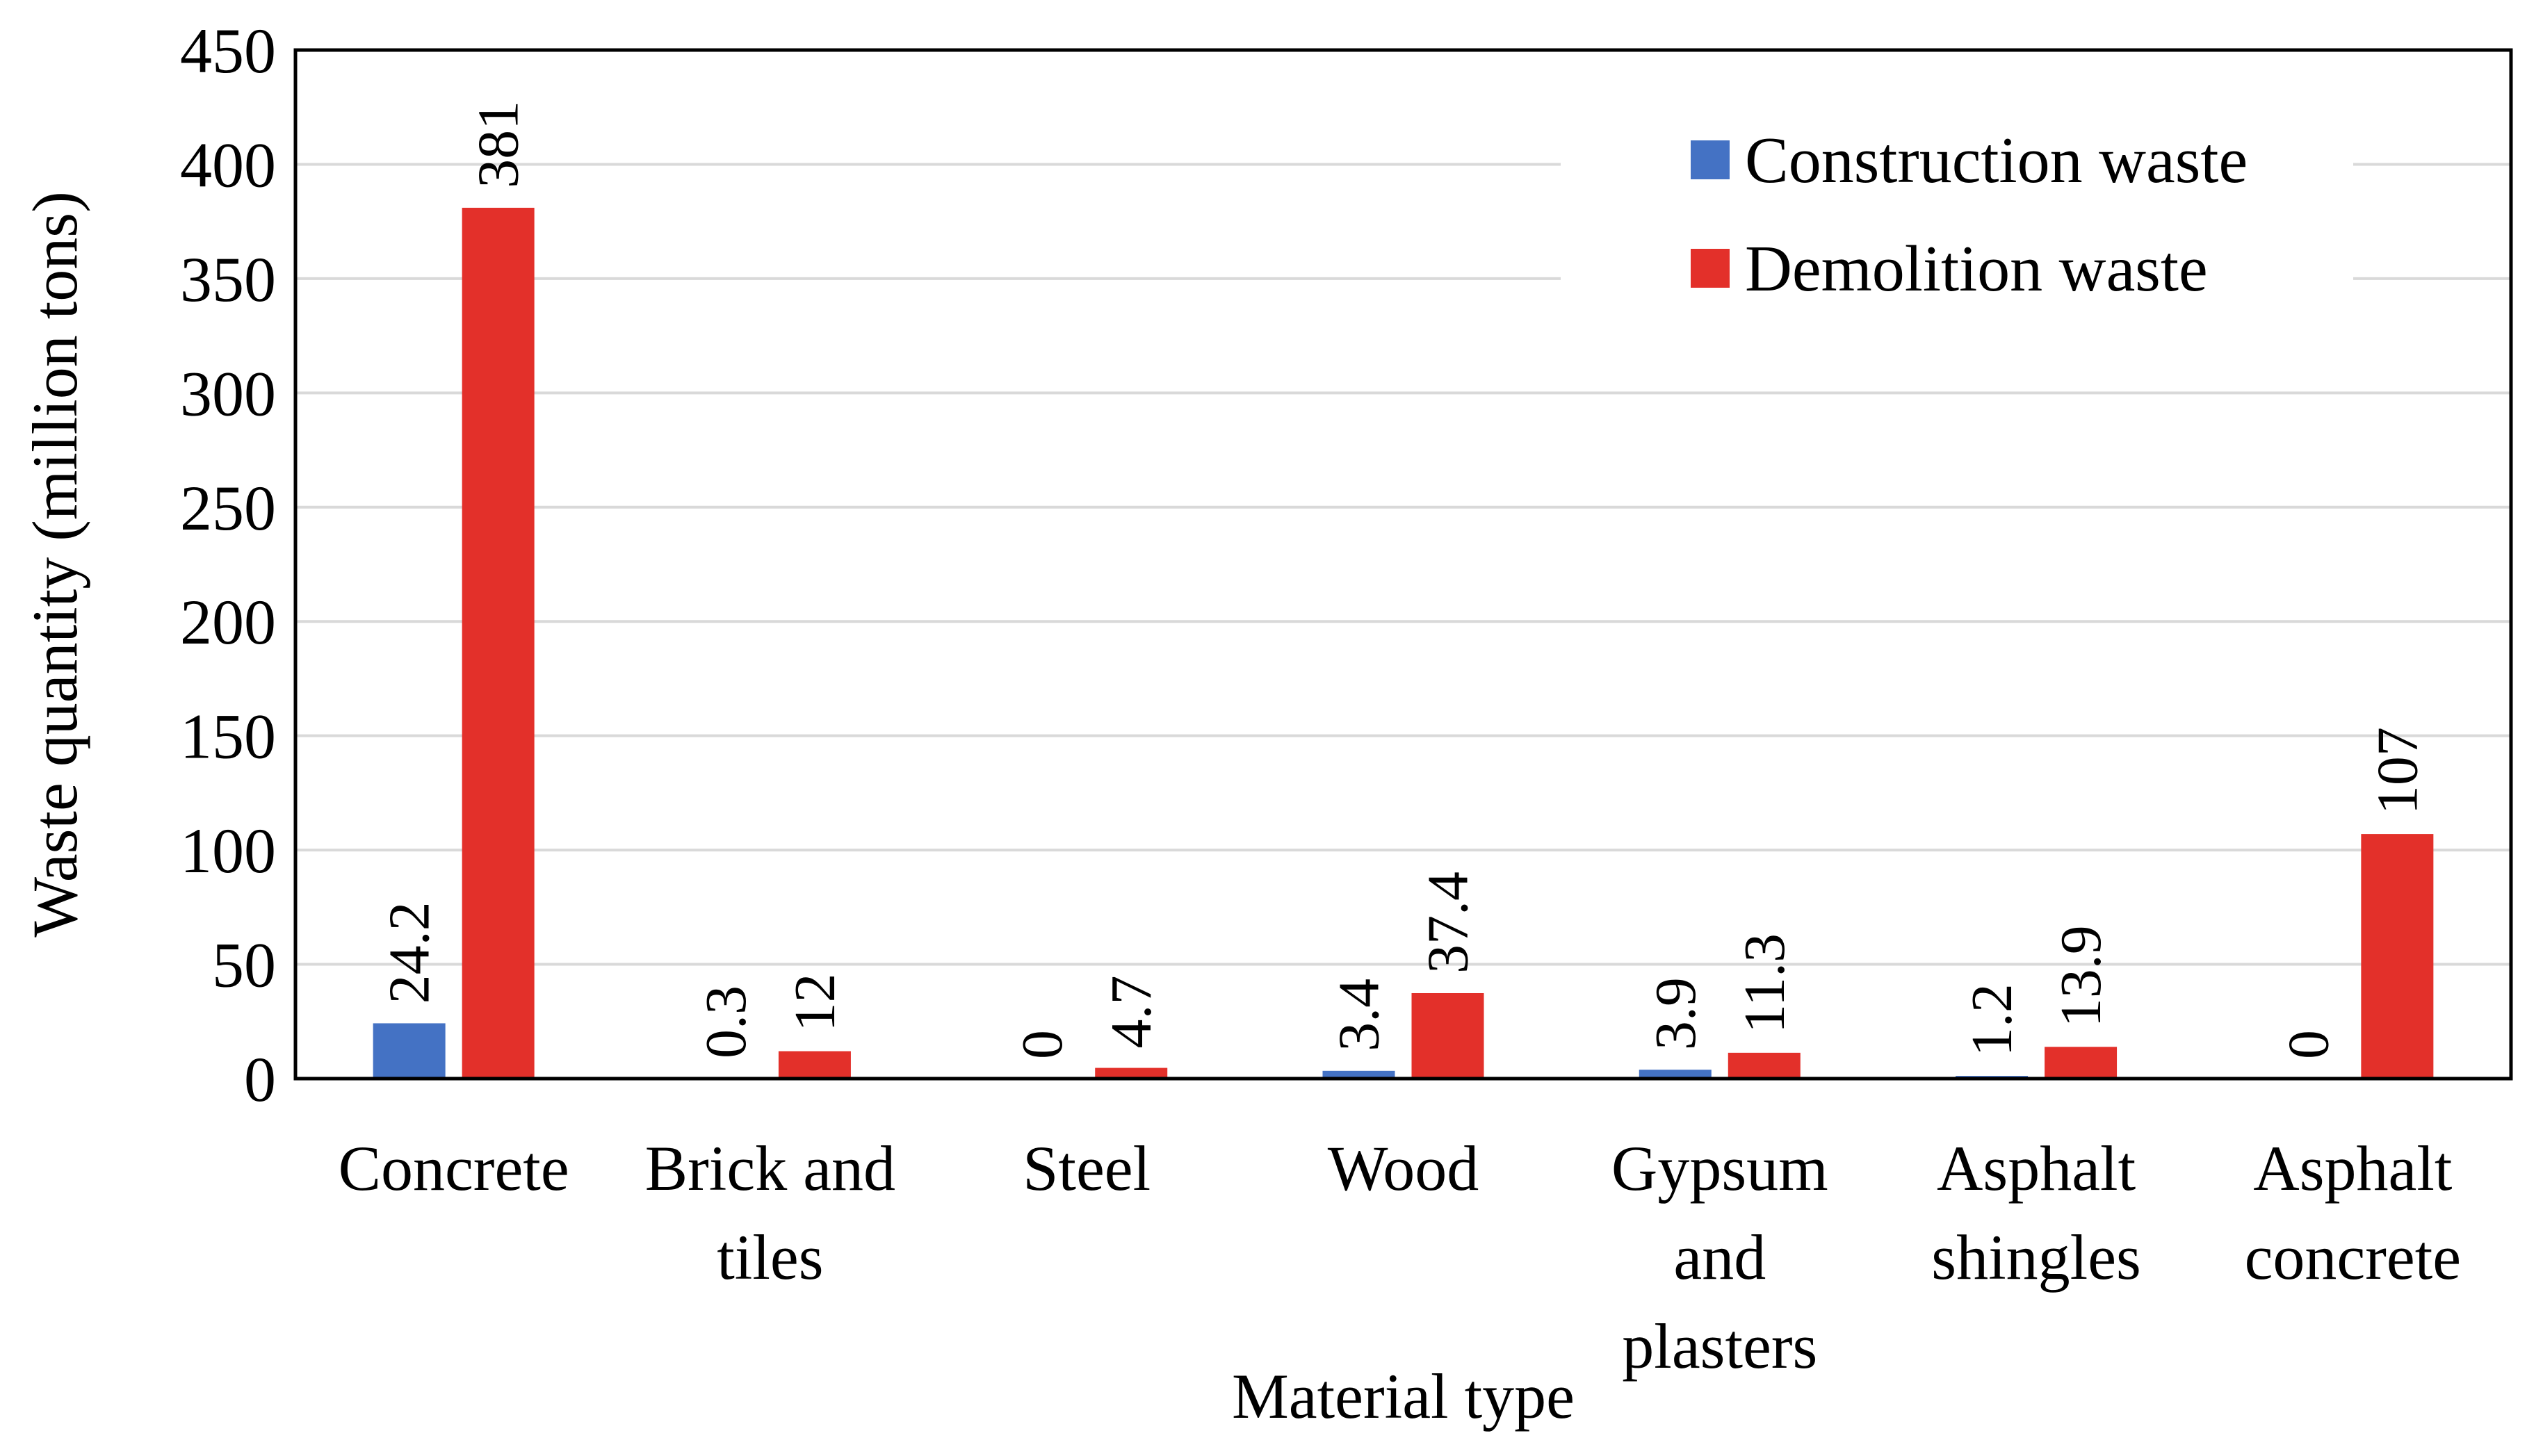  What do you see at coordinates (815, 1003) in the screenshot?
I see `data-label: 12` at bounding box center [815, 1003].